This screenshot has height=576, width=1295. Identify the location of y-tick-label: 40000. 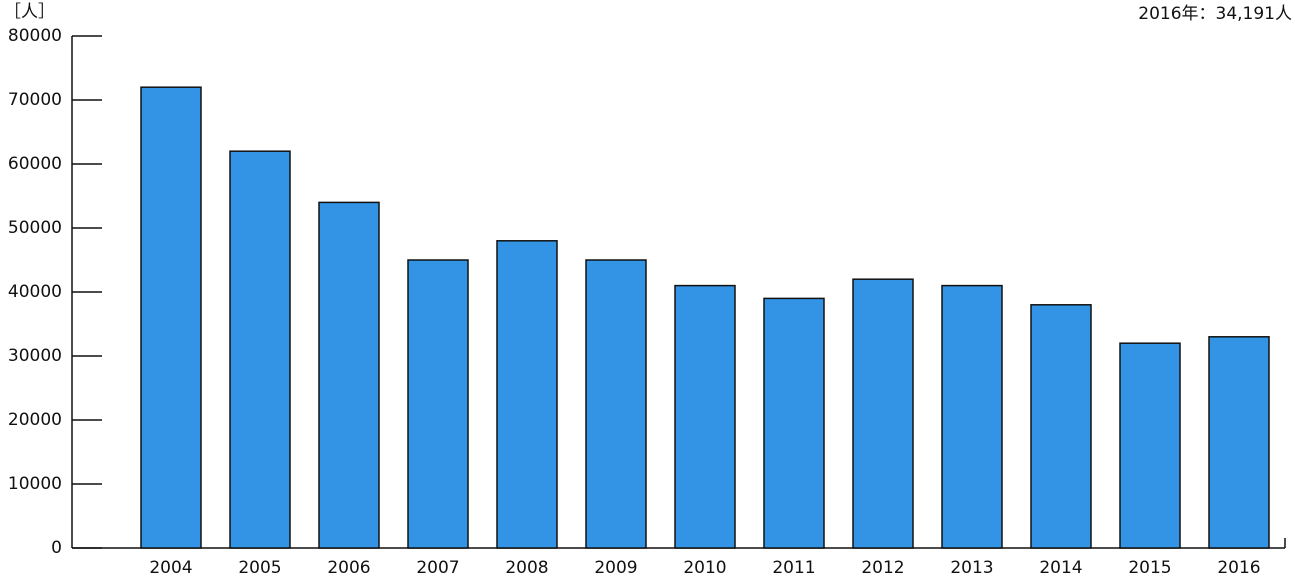
(35, 292).